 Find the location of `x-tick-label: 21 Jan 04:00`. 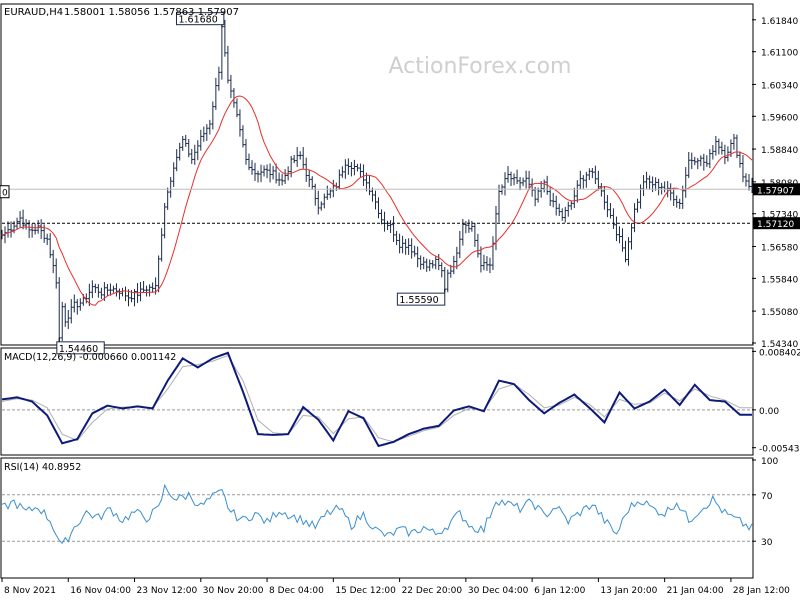

x-tick-label: 21 Jan 04:00 is located at coordinates (695, 591).